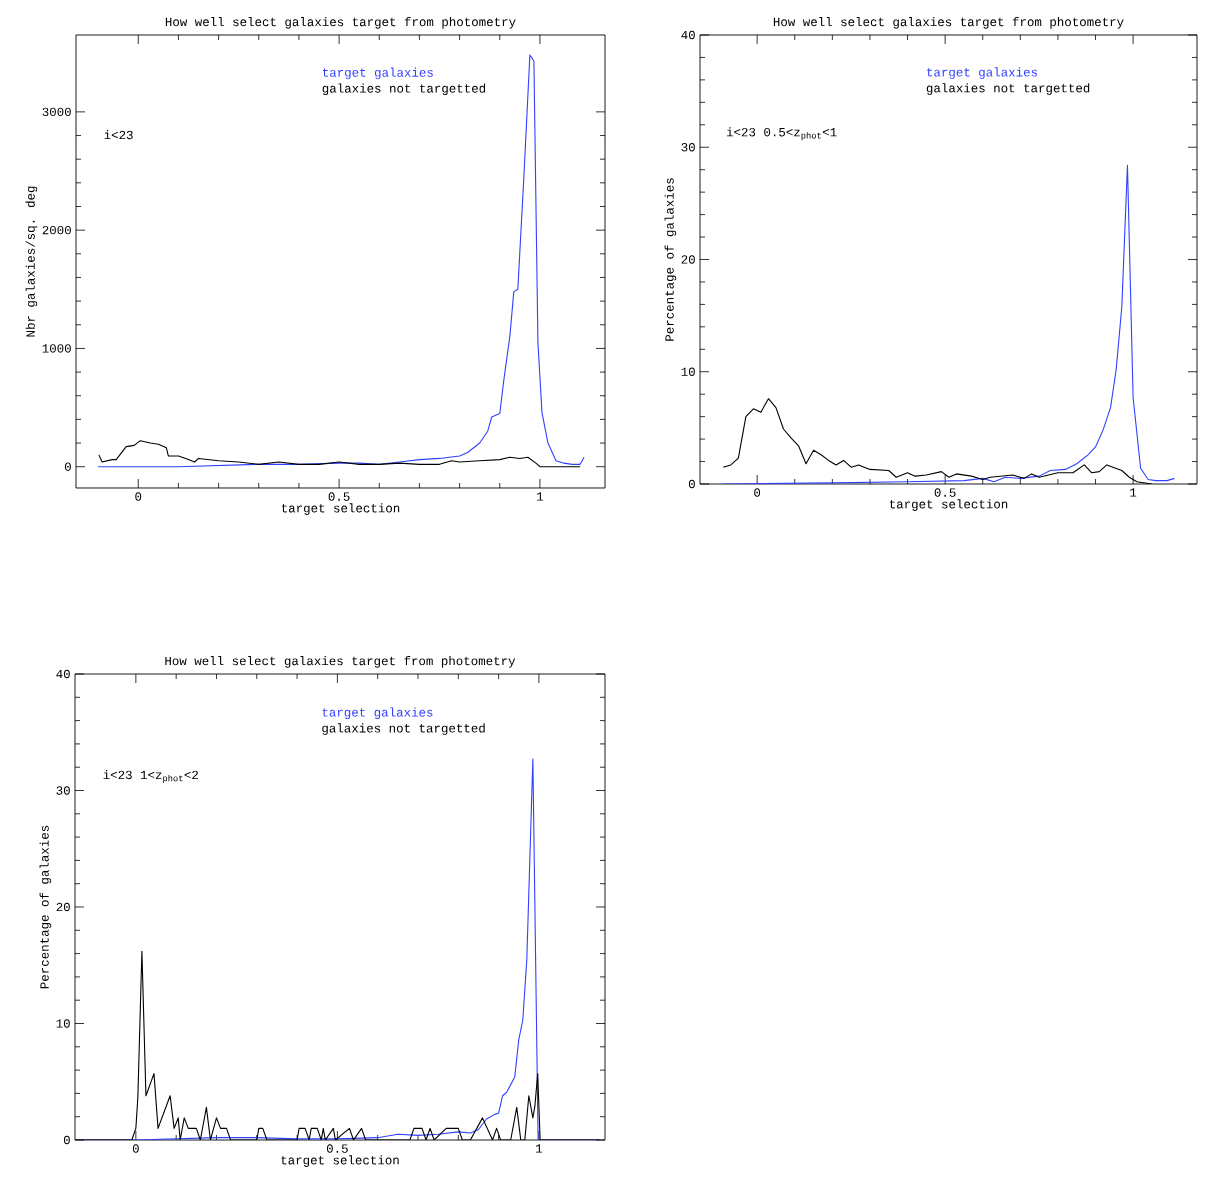 Image resolution: width=1228 pixels, height=1189 pixels. Describe the element at coordinates (118, 135) in the screenshot. I see `annotation: i<23` at that location.